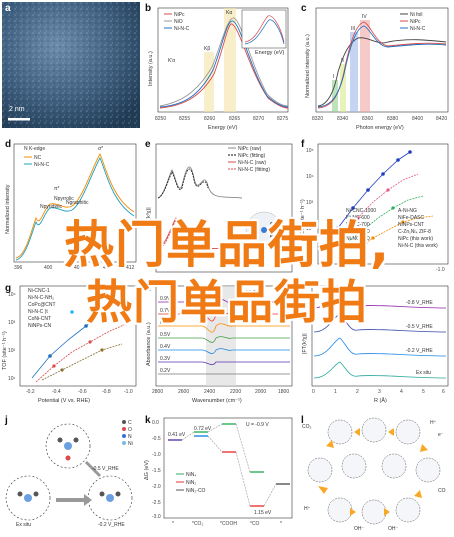 The width and height of the screenshot is (454, 537). What do you see at coordinates (156, 439) in the screenshot?
I see `svg-text: -0.5` at bounding box center [156, 439].